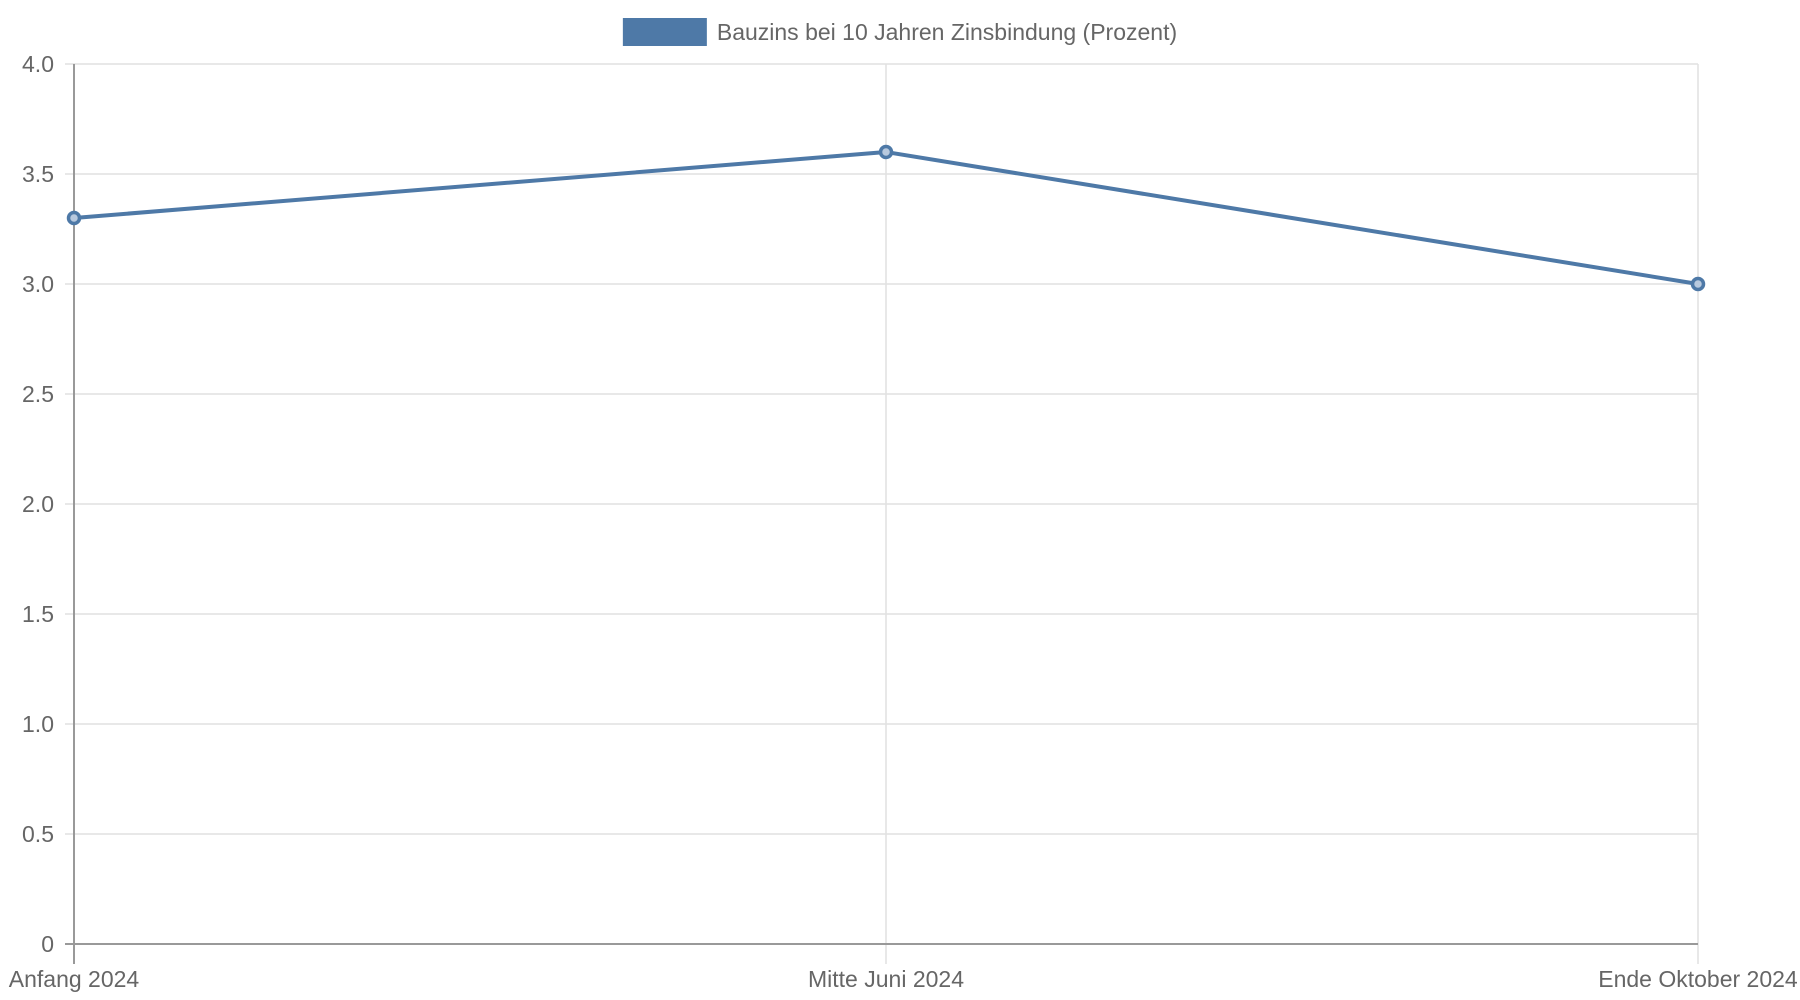 The height and width of the screenshot is (1000, 1800). Describe the element at coordinates (74, 979) in the screenshot. I see `x-tick-label: Anfang 2024` at that location.